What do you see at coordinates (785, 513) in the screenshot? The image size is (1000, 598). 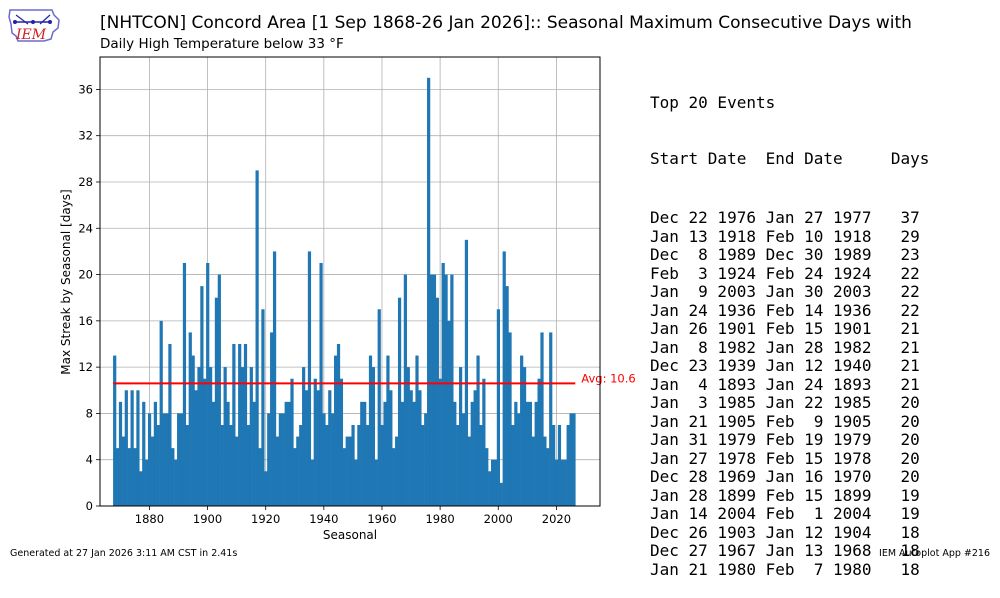 I see `event-row: Jan 14 2004 Feb 1 2004 19` at bounding box center [785, 513].